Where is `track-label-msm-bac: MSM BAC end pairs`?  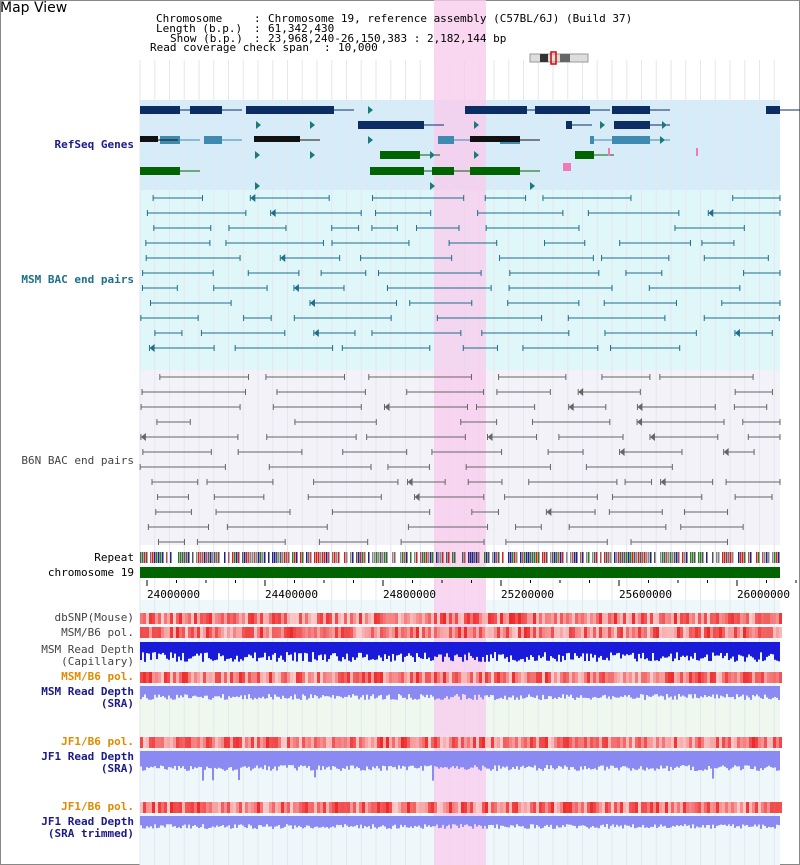
track-label-msm-bac: MSM BAC end pairs is located at coordinates (77, 279).